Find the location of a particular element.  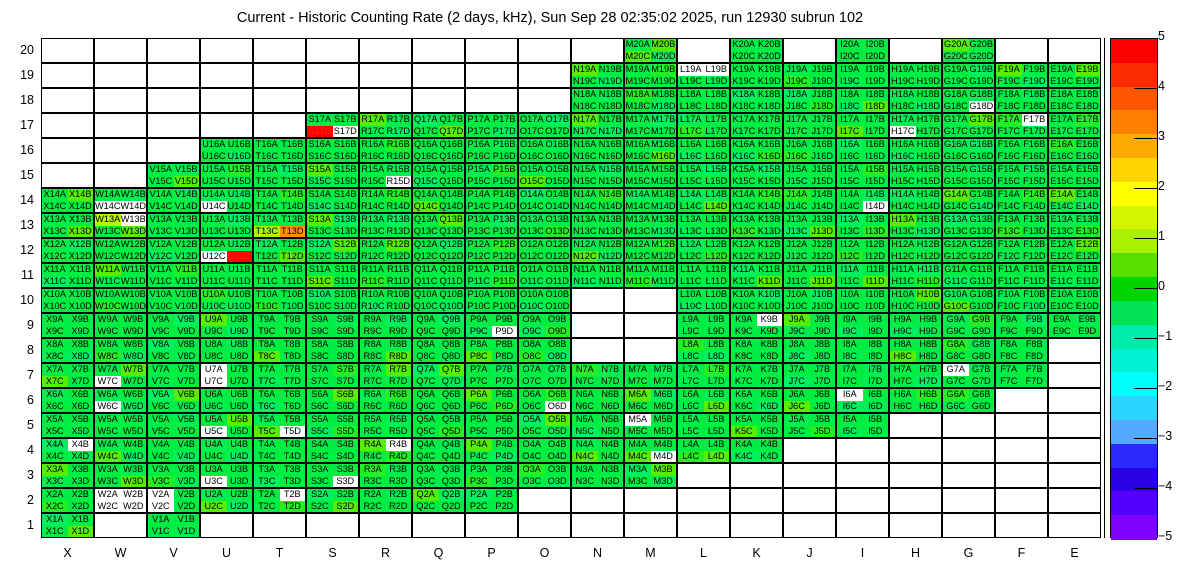

pmt-quad-W5C: W5C is located at coordinates (108, 431).